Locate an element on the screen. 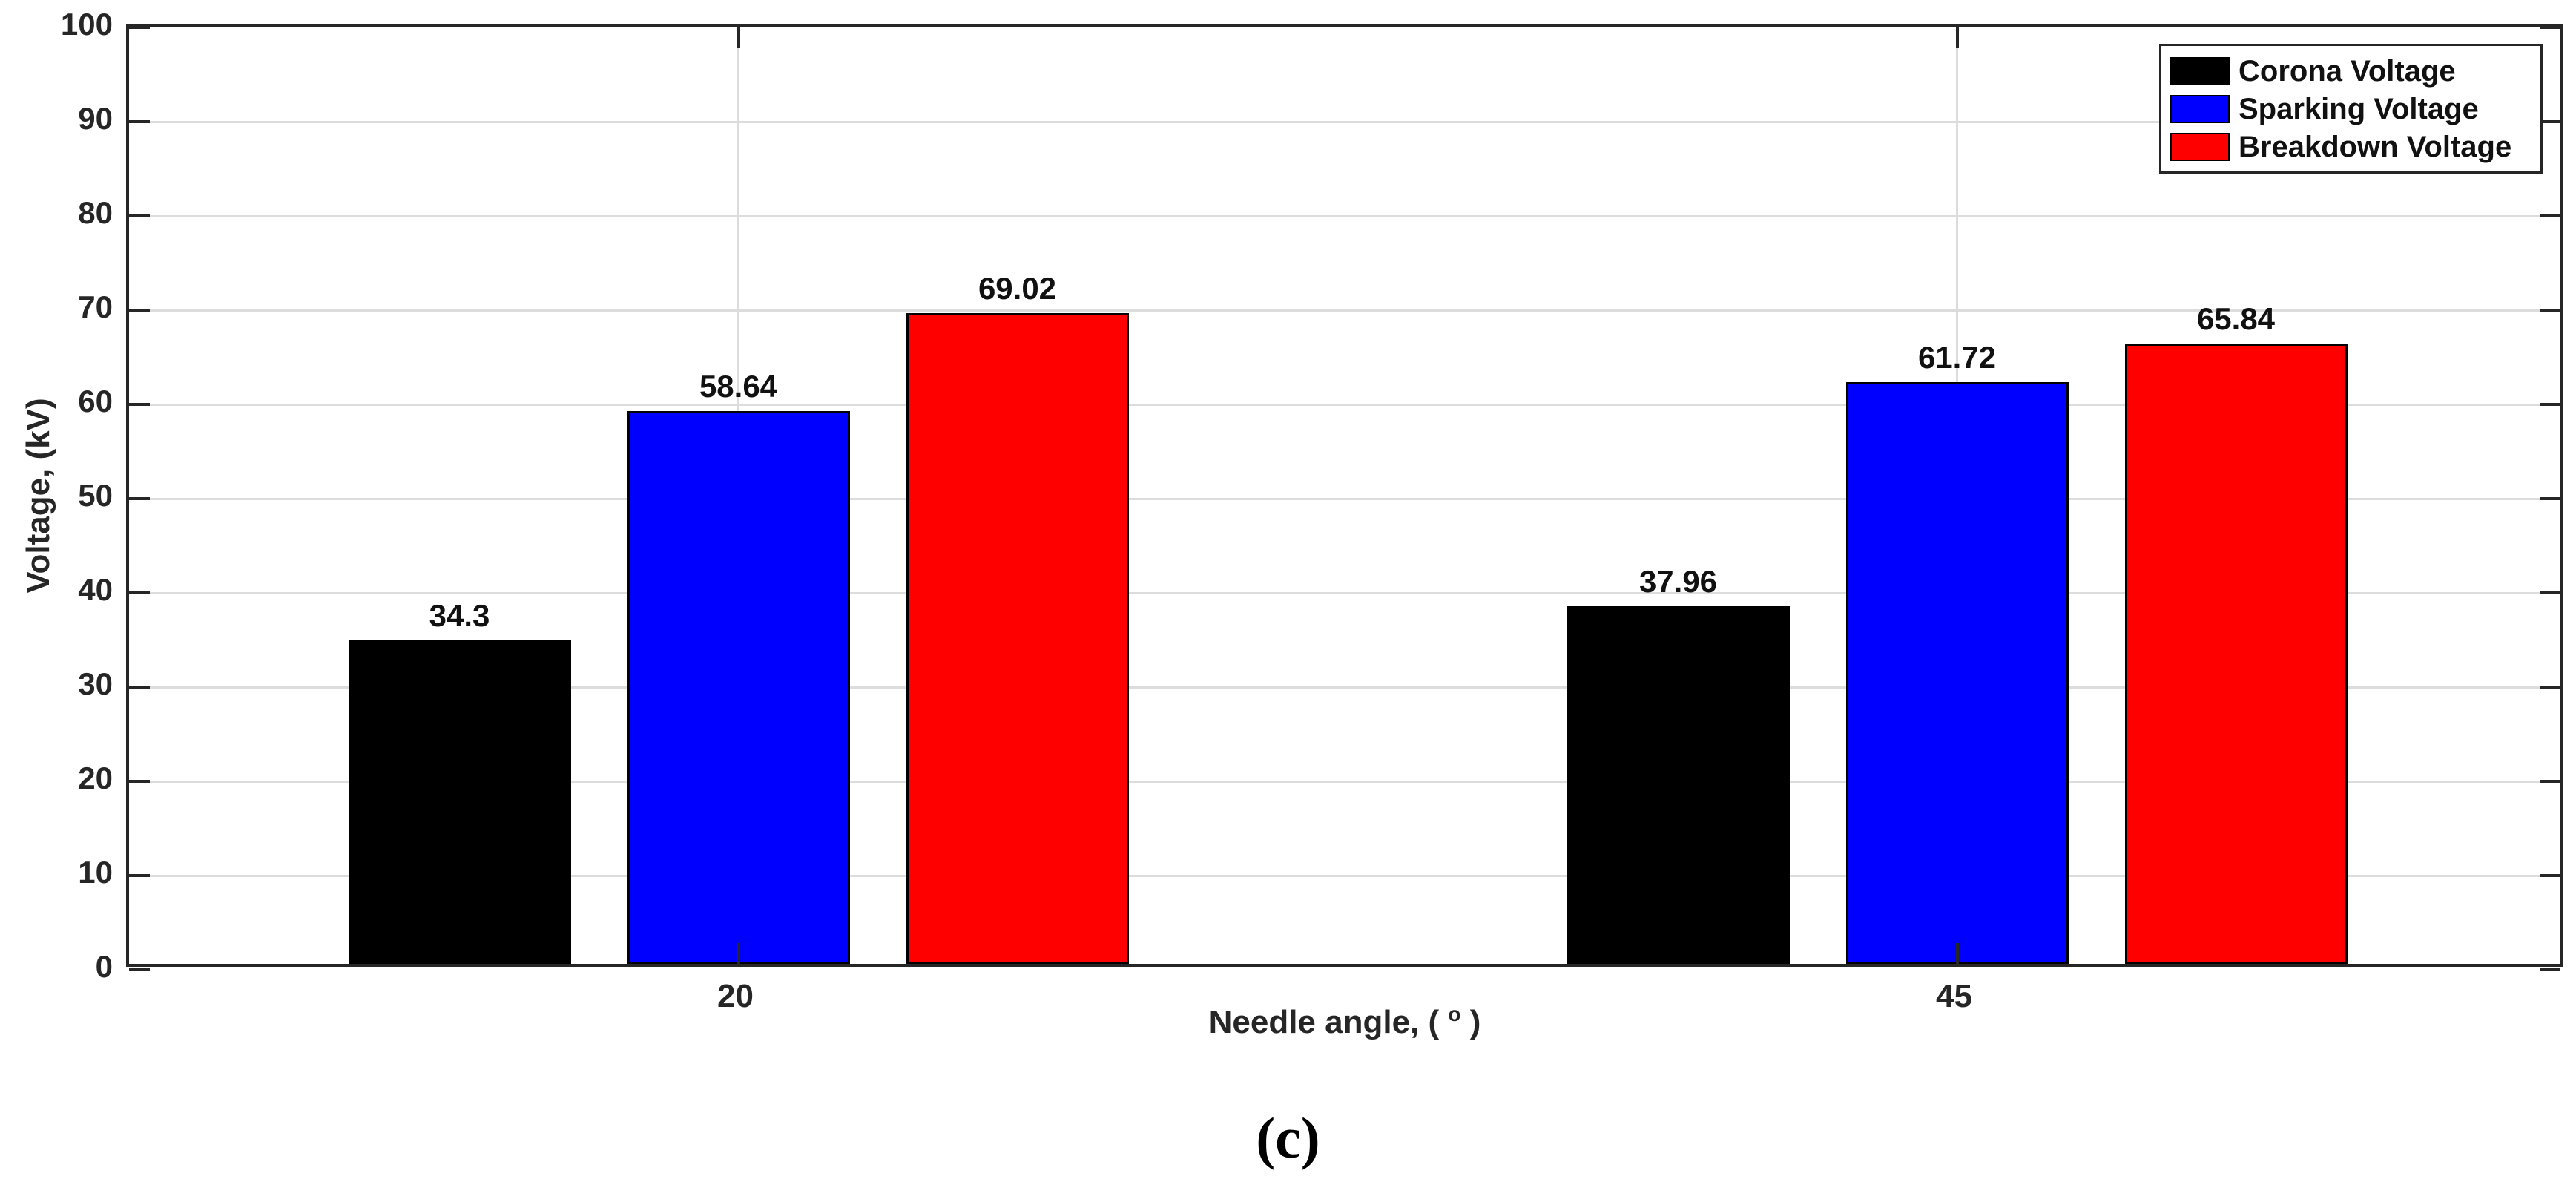 The width and height of the screenshot is (2576, 1182). degree-symbol: o is located at coordinates (1454, 1013).